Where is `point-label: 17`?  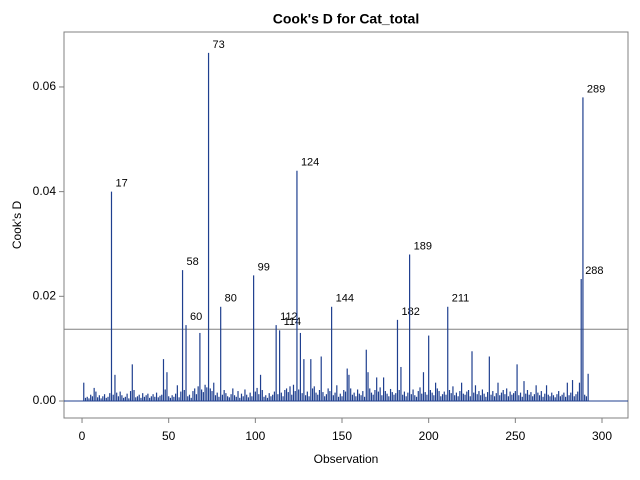 point-label: 17 is located at coordinates (121, 184).